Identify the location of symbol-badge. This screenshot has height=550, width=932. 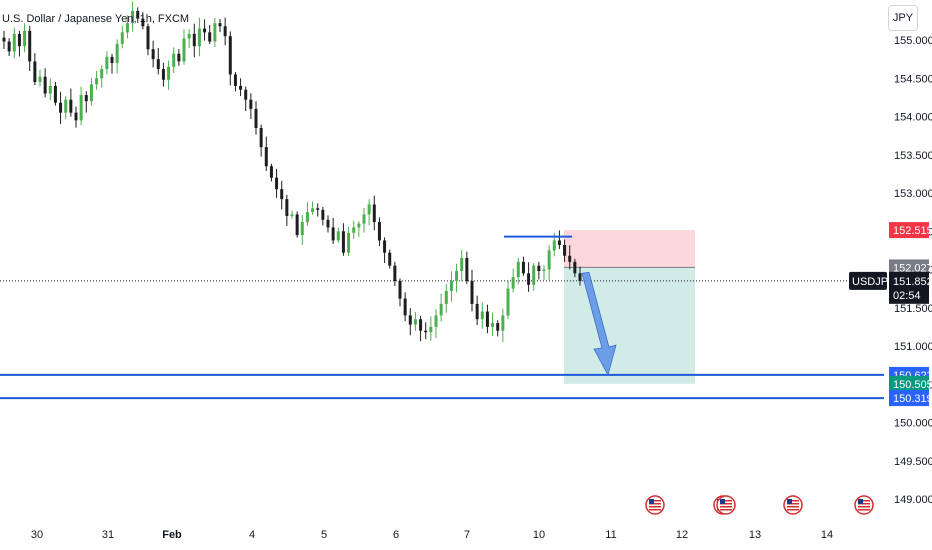
(868, 280).